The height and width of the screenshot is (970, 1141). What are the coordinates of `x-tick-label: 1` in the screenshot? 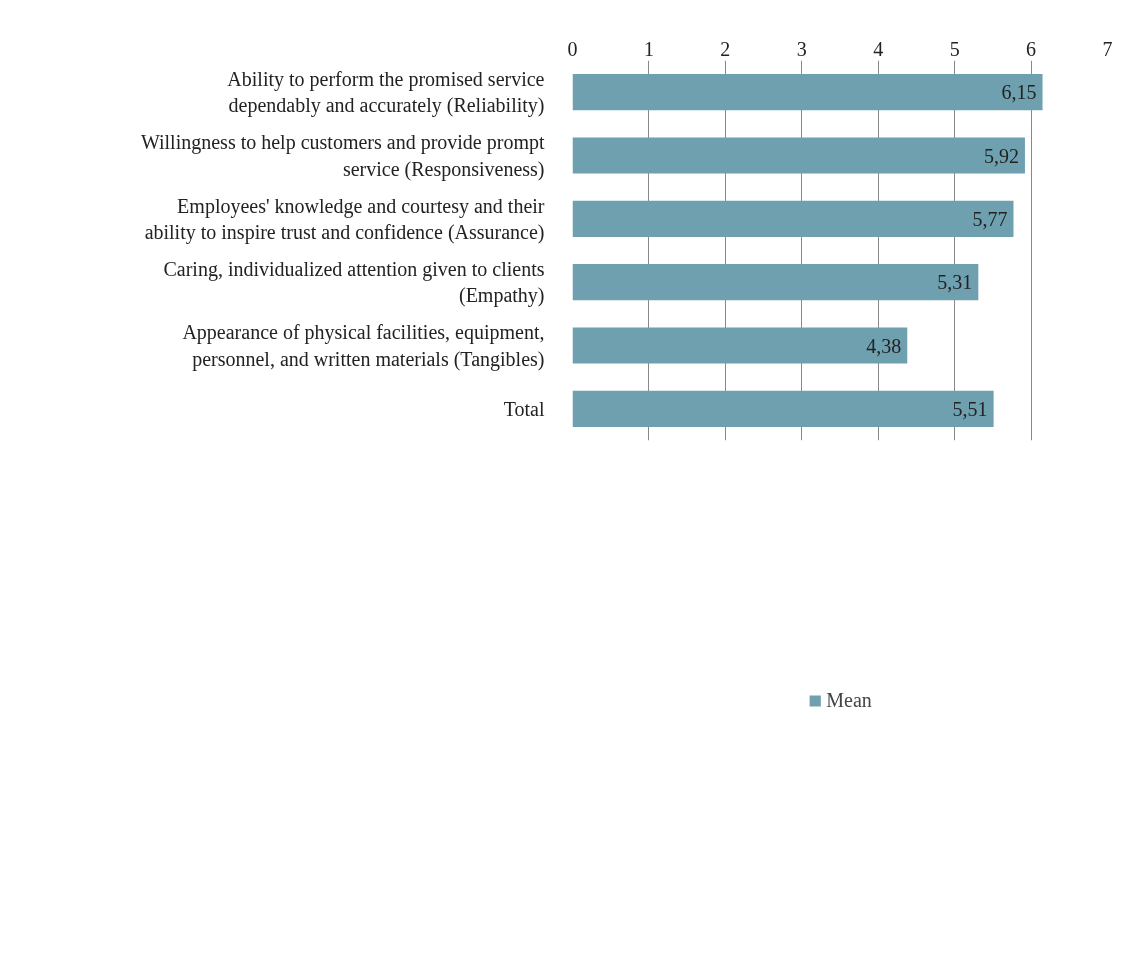 It's located at (648, 48).